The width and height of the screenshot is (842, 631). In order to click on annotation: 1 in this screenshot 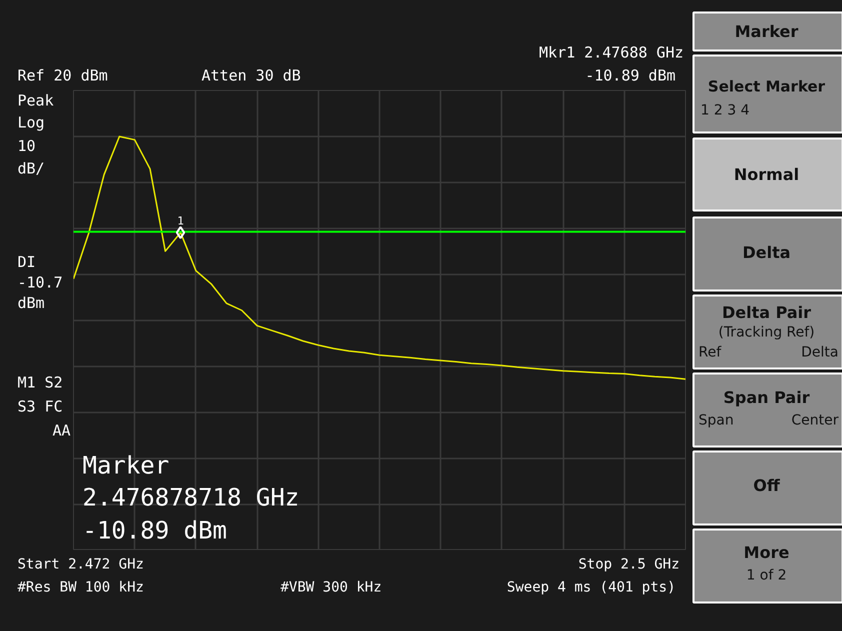, I will do `click(180, 221)`.